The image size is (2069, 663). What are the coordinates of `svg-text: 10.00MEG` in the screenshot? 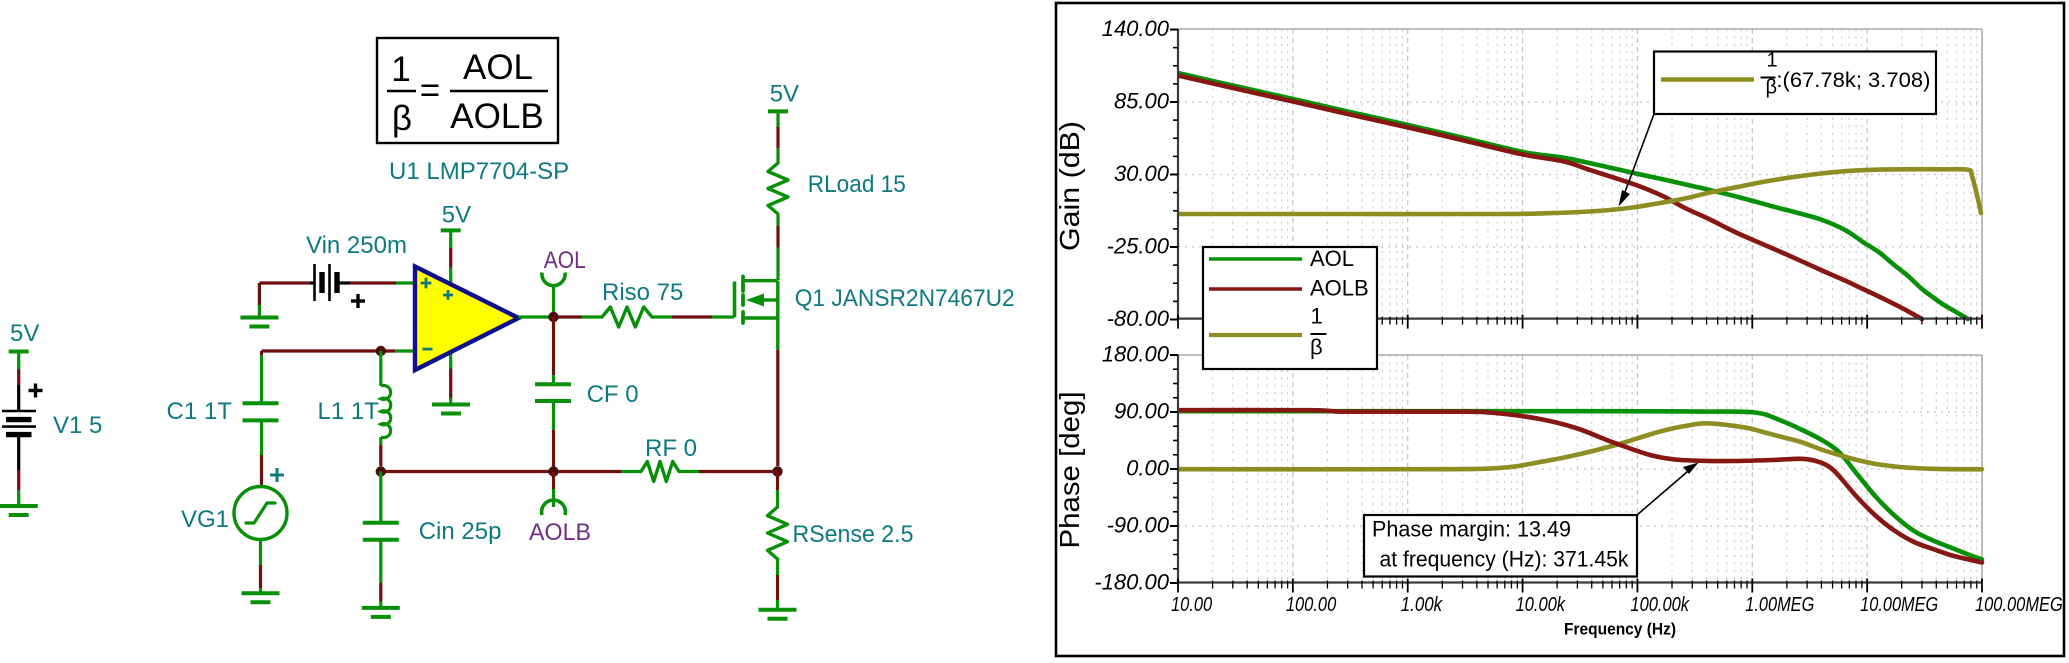 It's located at (1899, 605).